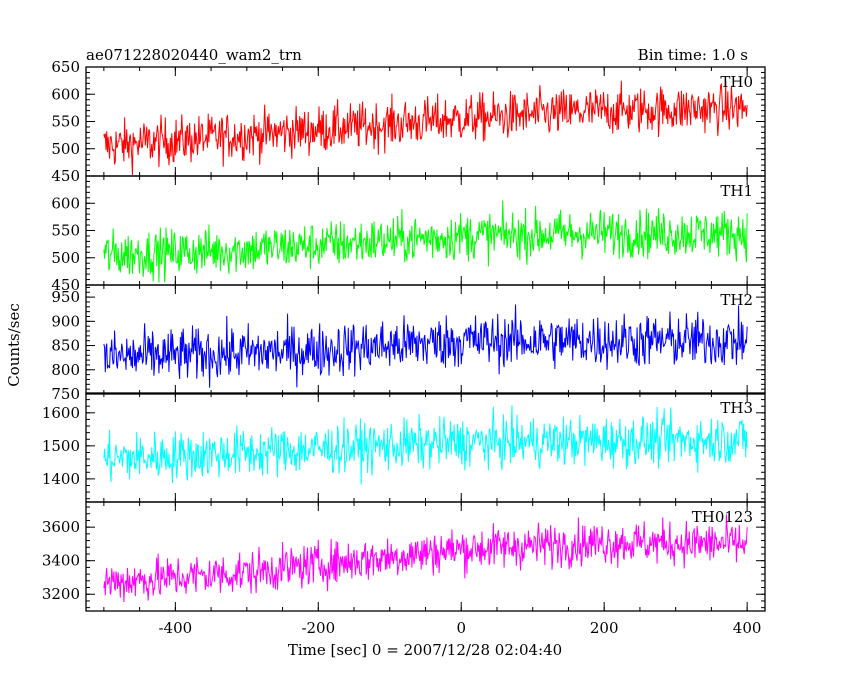  I want to click on panel-th3: 1400 1500 1600 TH3, so click(404, 447).